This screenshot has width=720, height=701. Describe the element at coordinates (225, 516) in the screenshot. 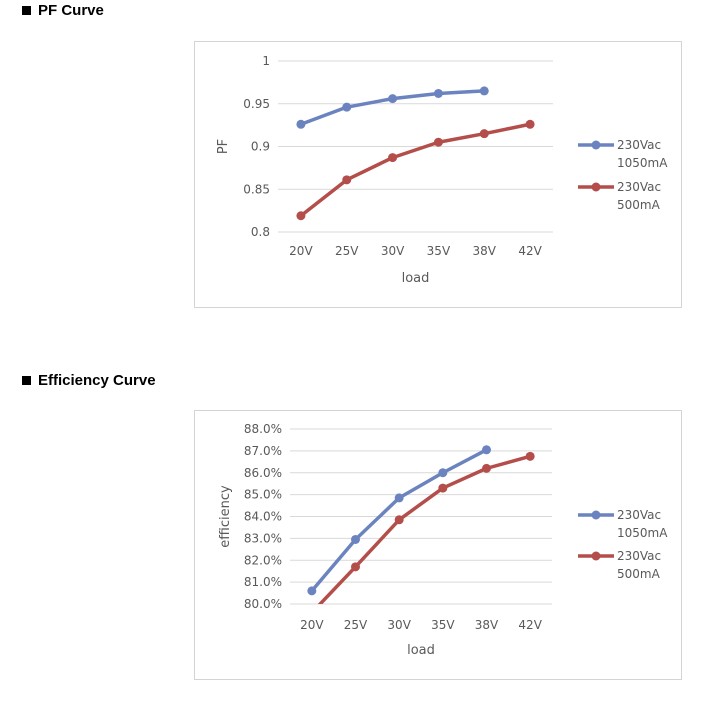

I see `y-axis-title: efficiency` at that location.